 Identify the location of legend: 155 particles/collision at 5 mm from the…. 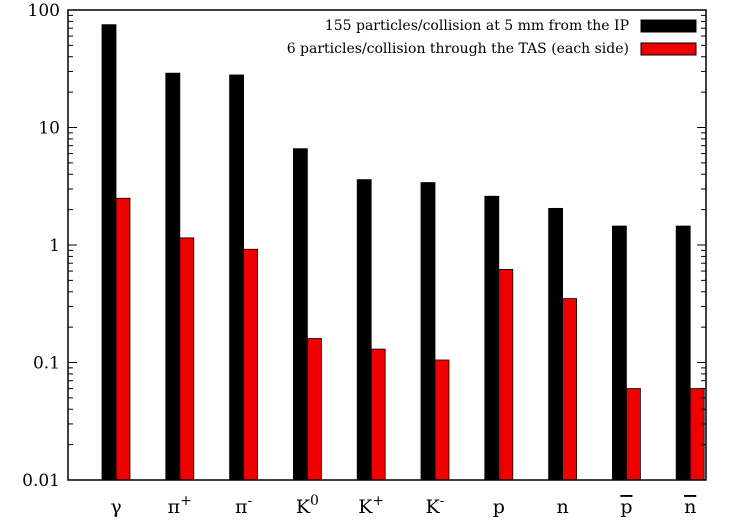
(492, 37).